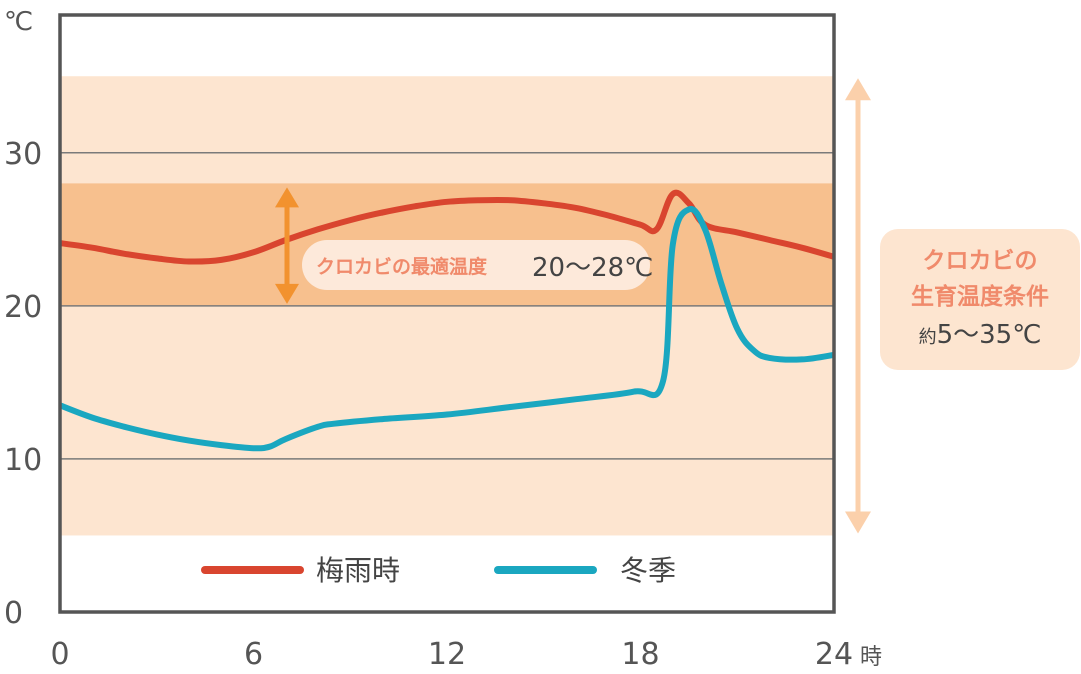 The height and width of the screenshot is (674, 1081). Describe the element at coordinates (253, 654) in the screenshot. I see `x-tick-6: 6` at that location.